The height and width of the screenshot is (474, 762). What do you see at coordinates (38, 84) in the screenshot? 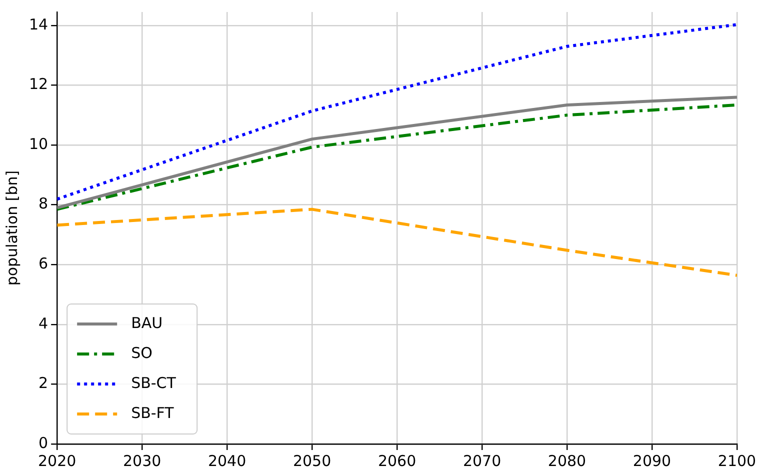
I see `y-tick-label: 12` at bounding box center [38, 84].